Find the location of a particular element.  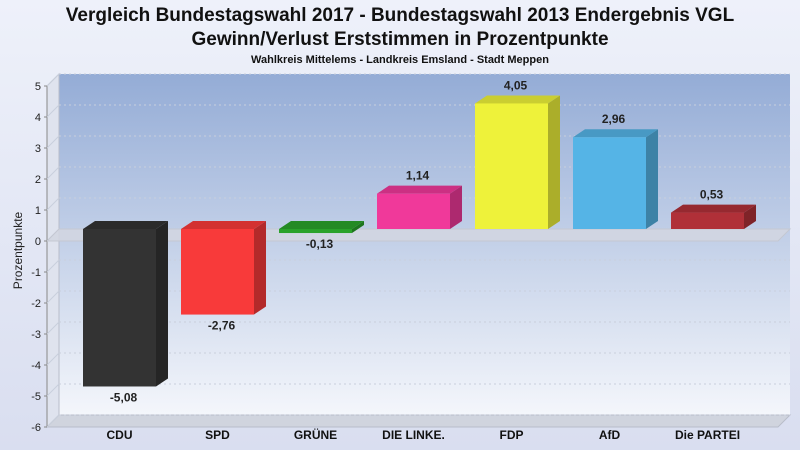

y-axis-ticks: 5 4 3 2 1 0 -1 -2 -3 -4 -5 -6 is located at coordinates (39, 257).